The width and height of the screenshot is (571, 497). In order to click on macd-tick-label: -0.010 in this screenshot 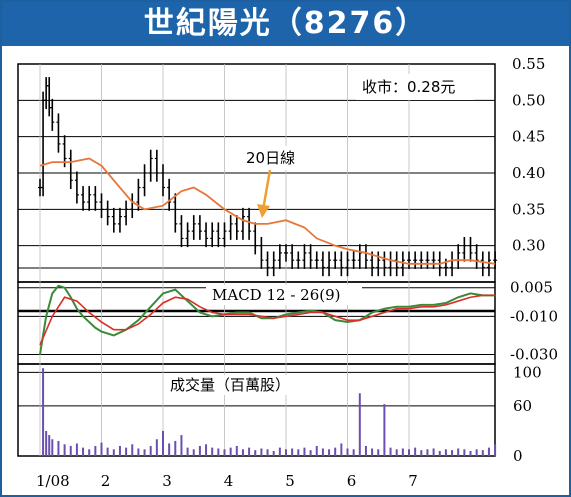, I will do `click(534, 316)`.